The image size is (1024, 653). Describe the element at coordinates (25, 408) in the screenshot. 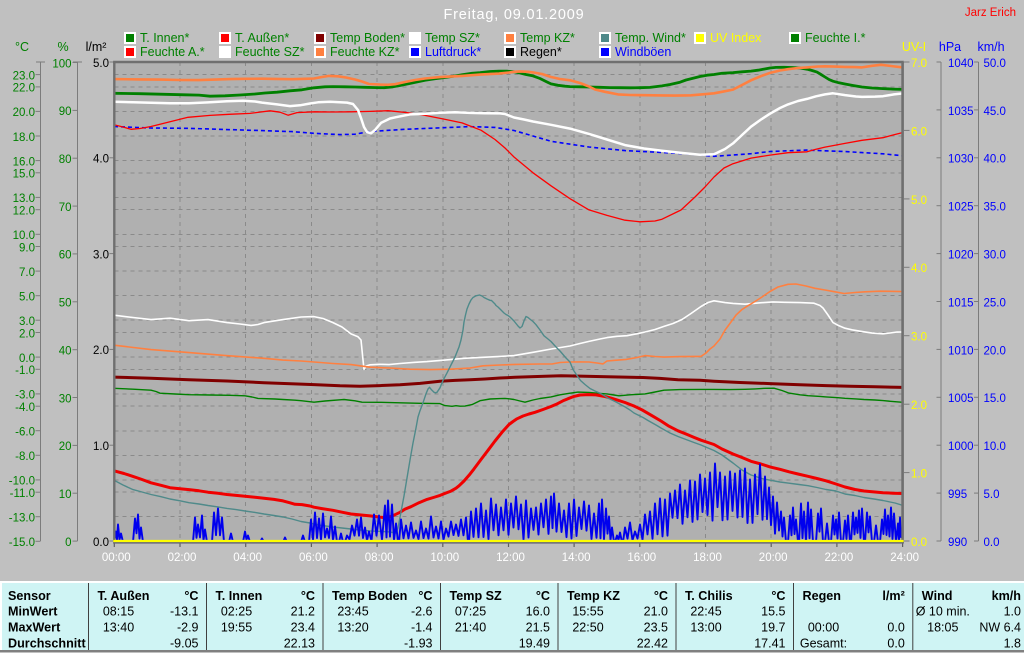

I see `svg-text: -4.0` at that location.